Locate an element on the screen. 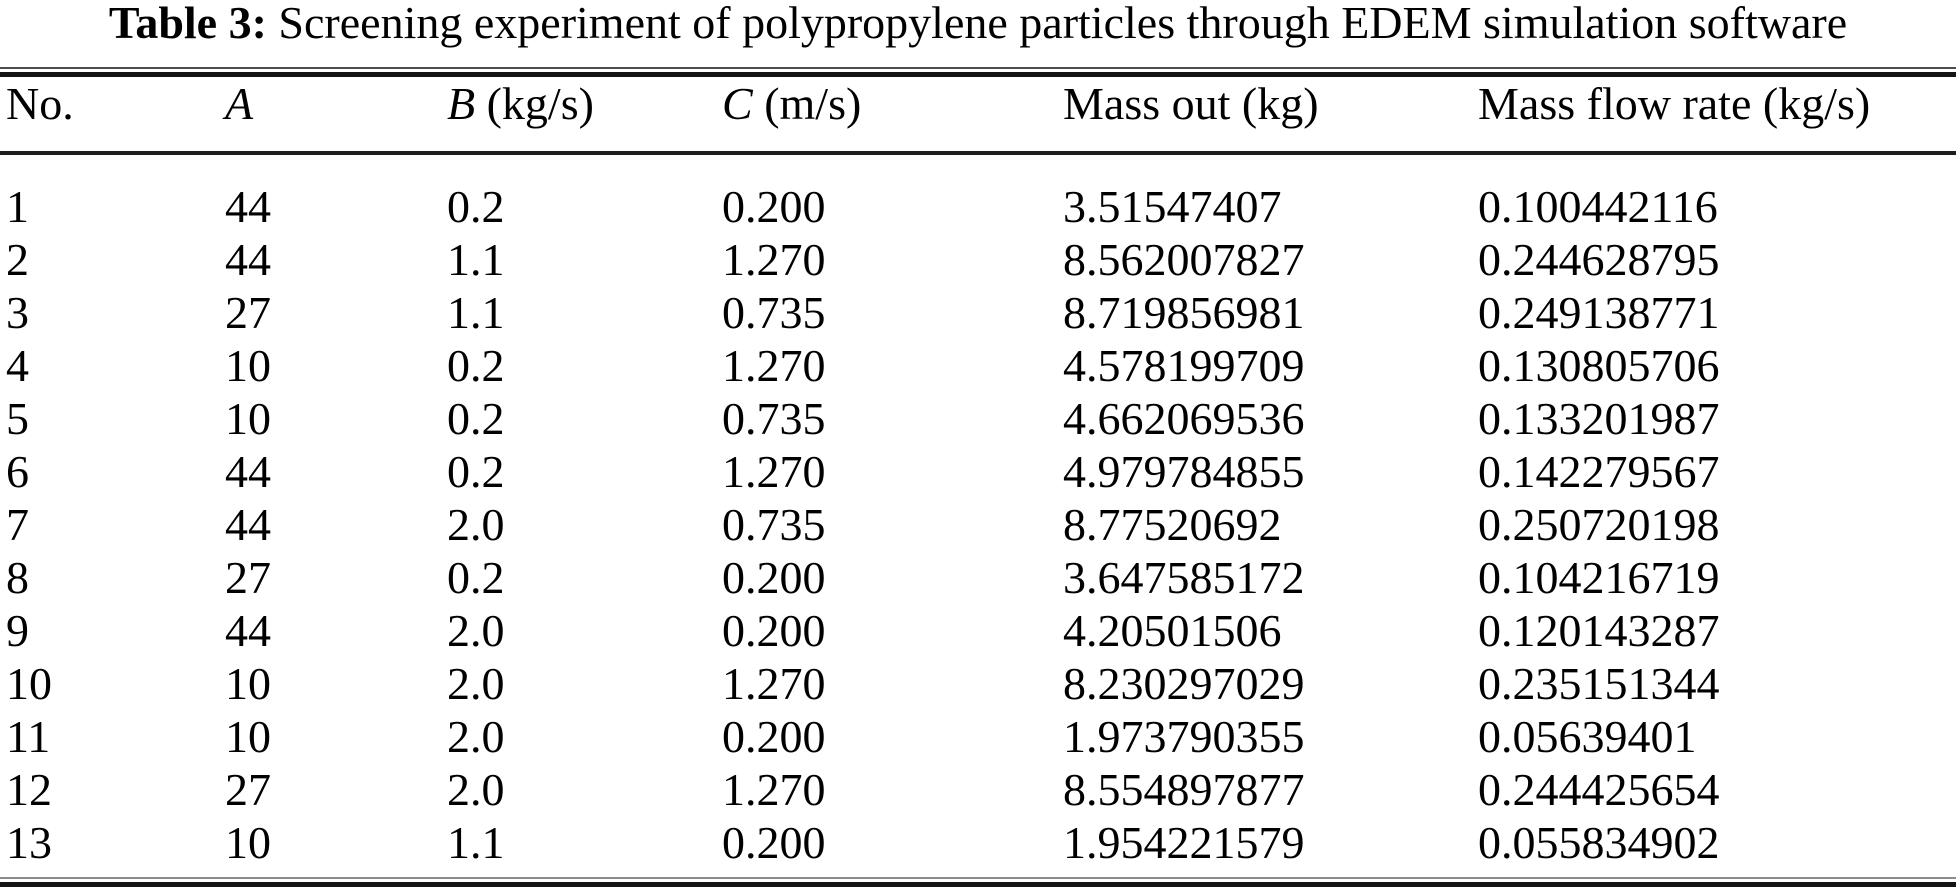 This screenshot has width=1956, height=892. table-cell: 1 is located at coordinates (17, 206).